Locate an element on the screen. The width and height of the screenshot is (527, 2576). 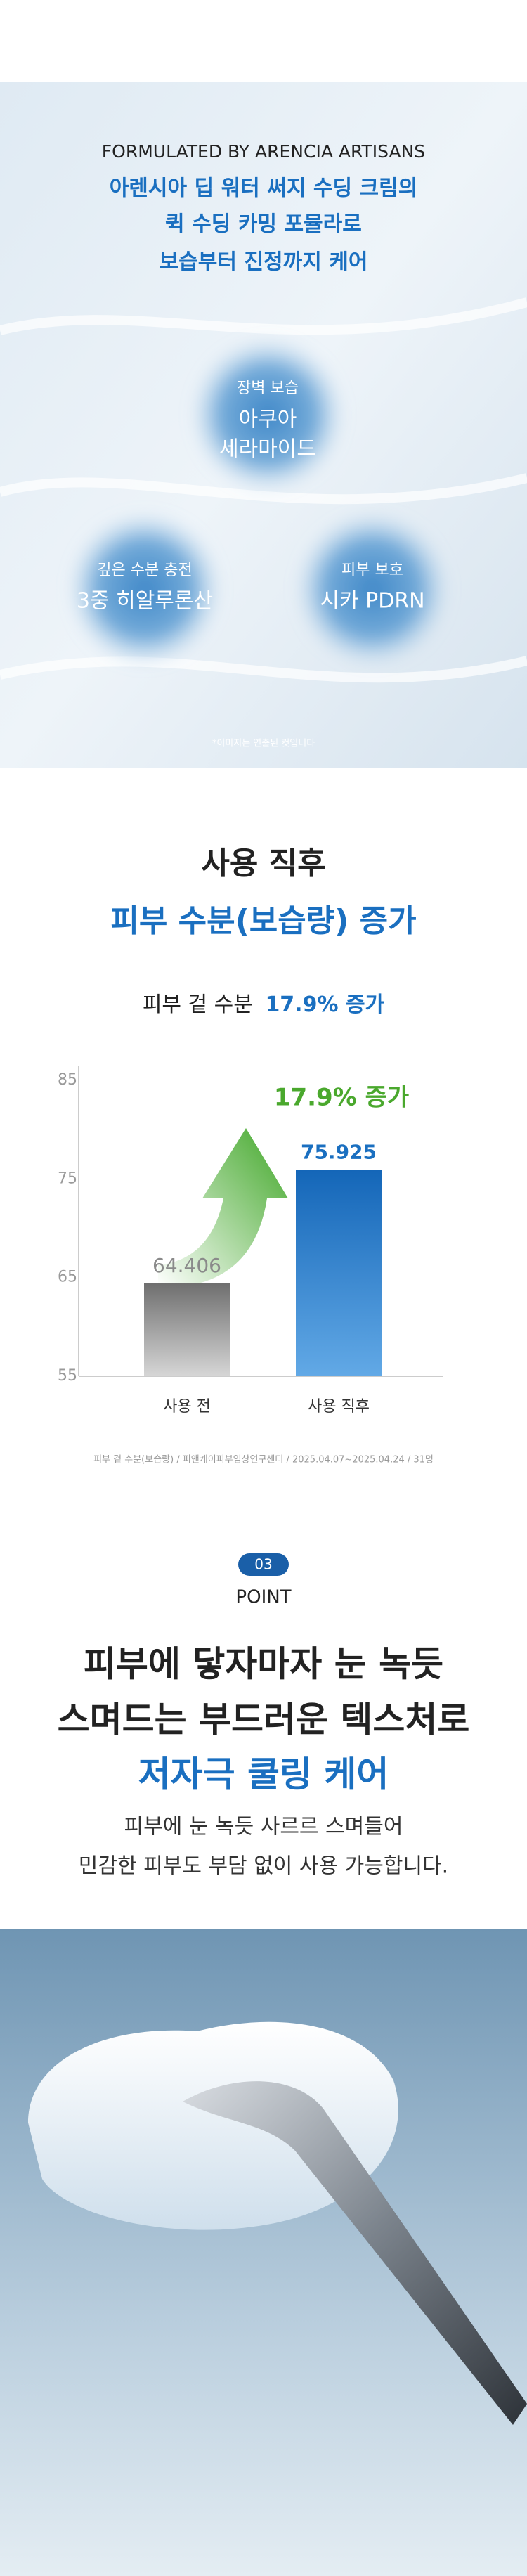
point-number: 03 is located at coordinates (263, 1565).